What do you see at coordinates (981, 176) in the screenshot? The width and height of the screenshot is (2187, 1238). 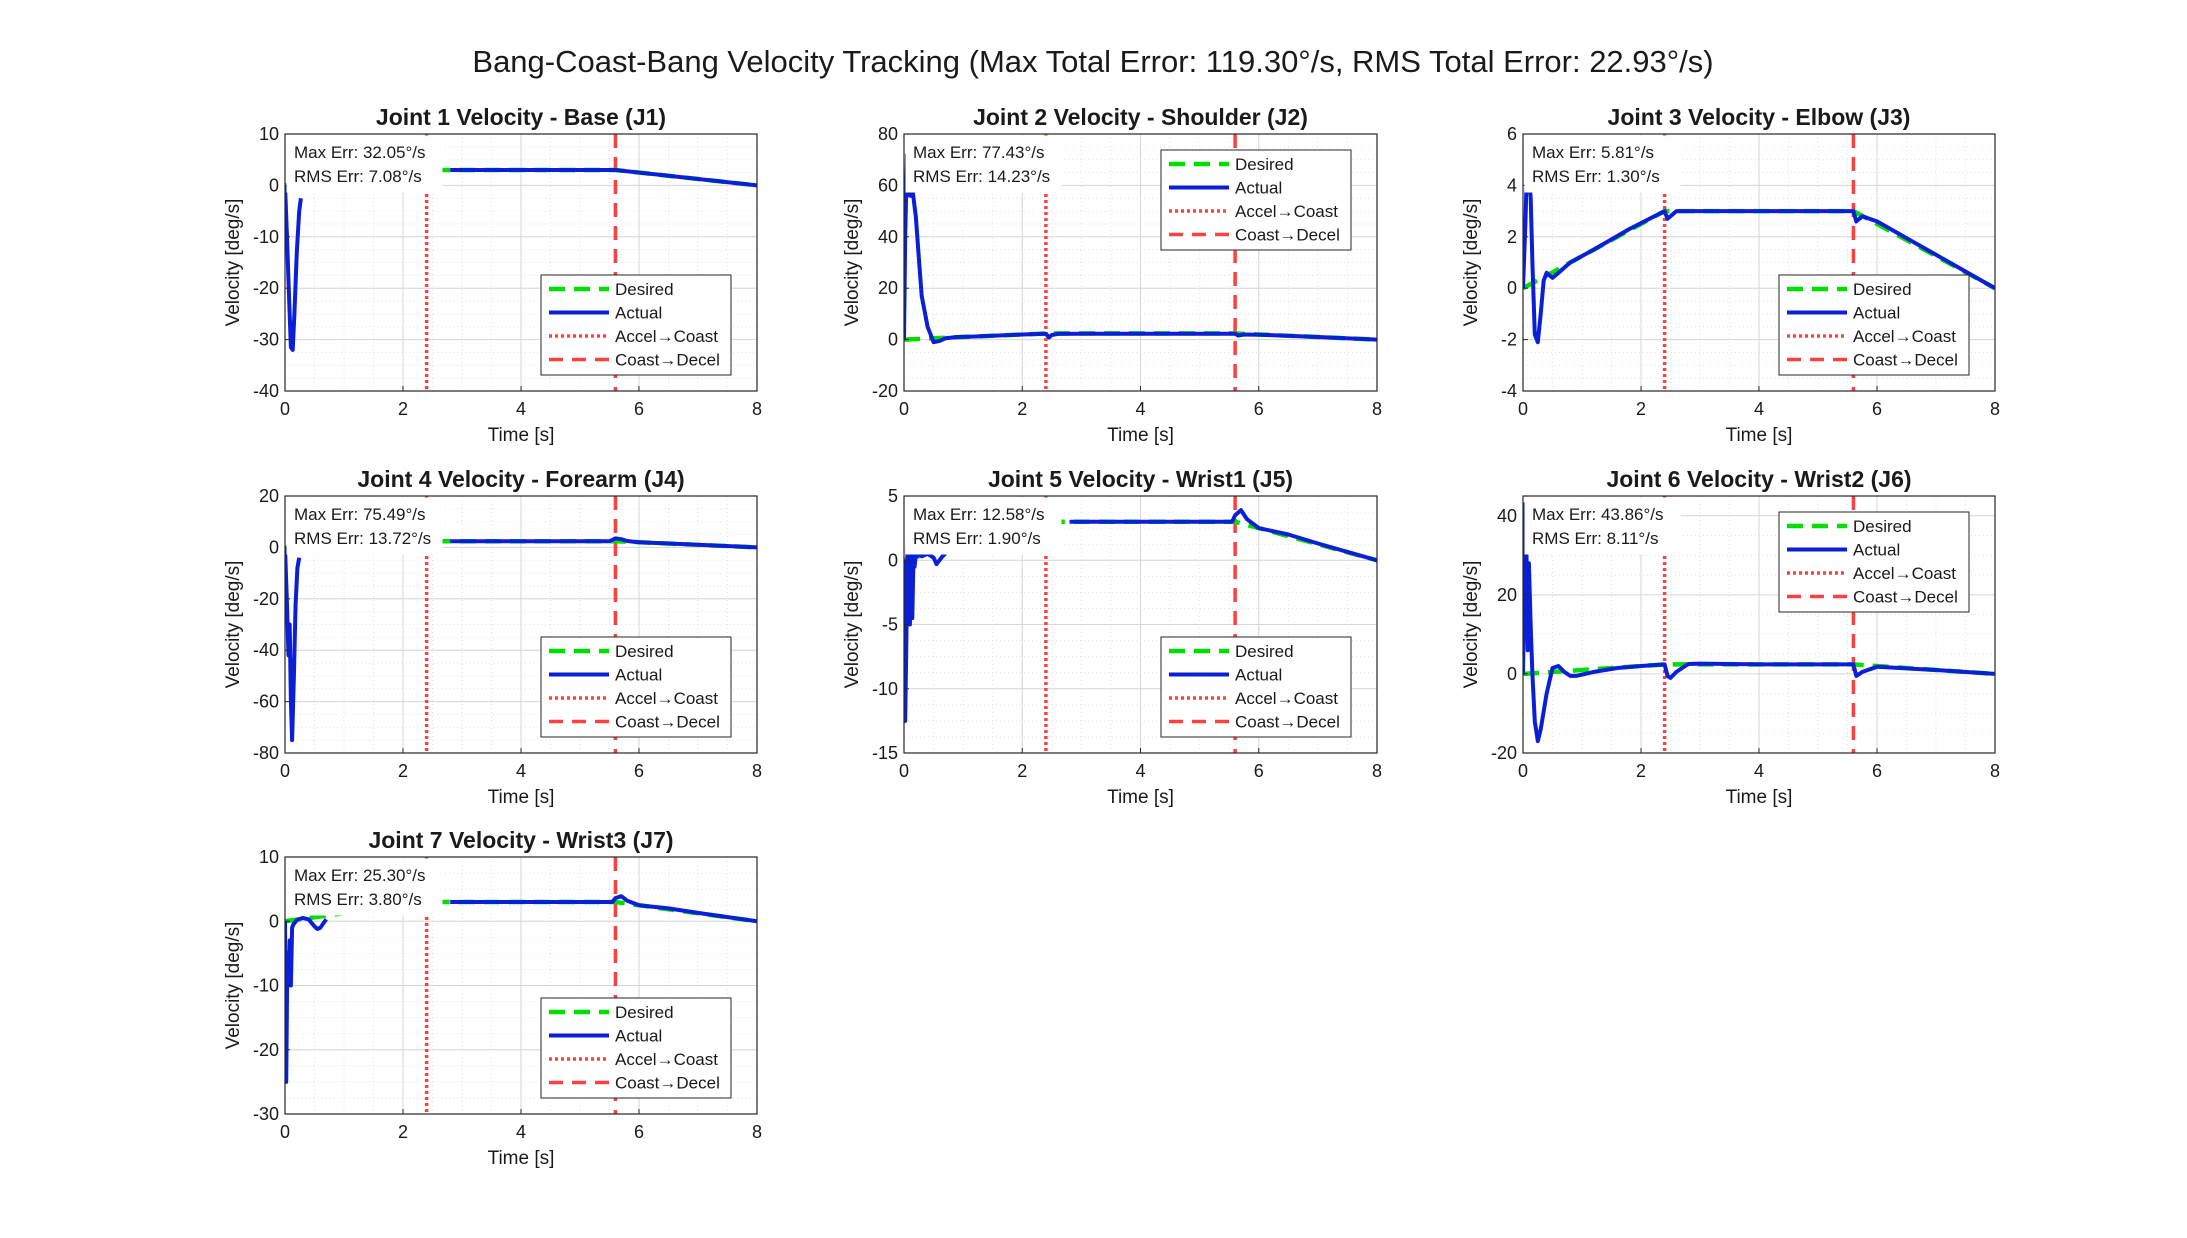 I see `rms-error-text: RMS Err: 14.23°/s` at bounding box center [981, 176].